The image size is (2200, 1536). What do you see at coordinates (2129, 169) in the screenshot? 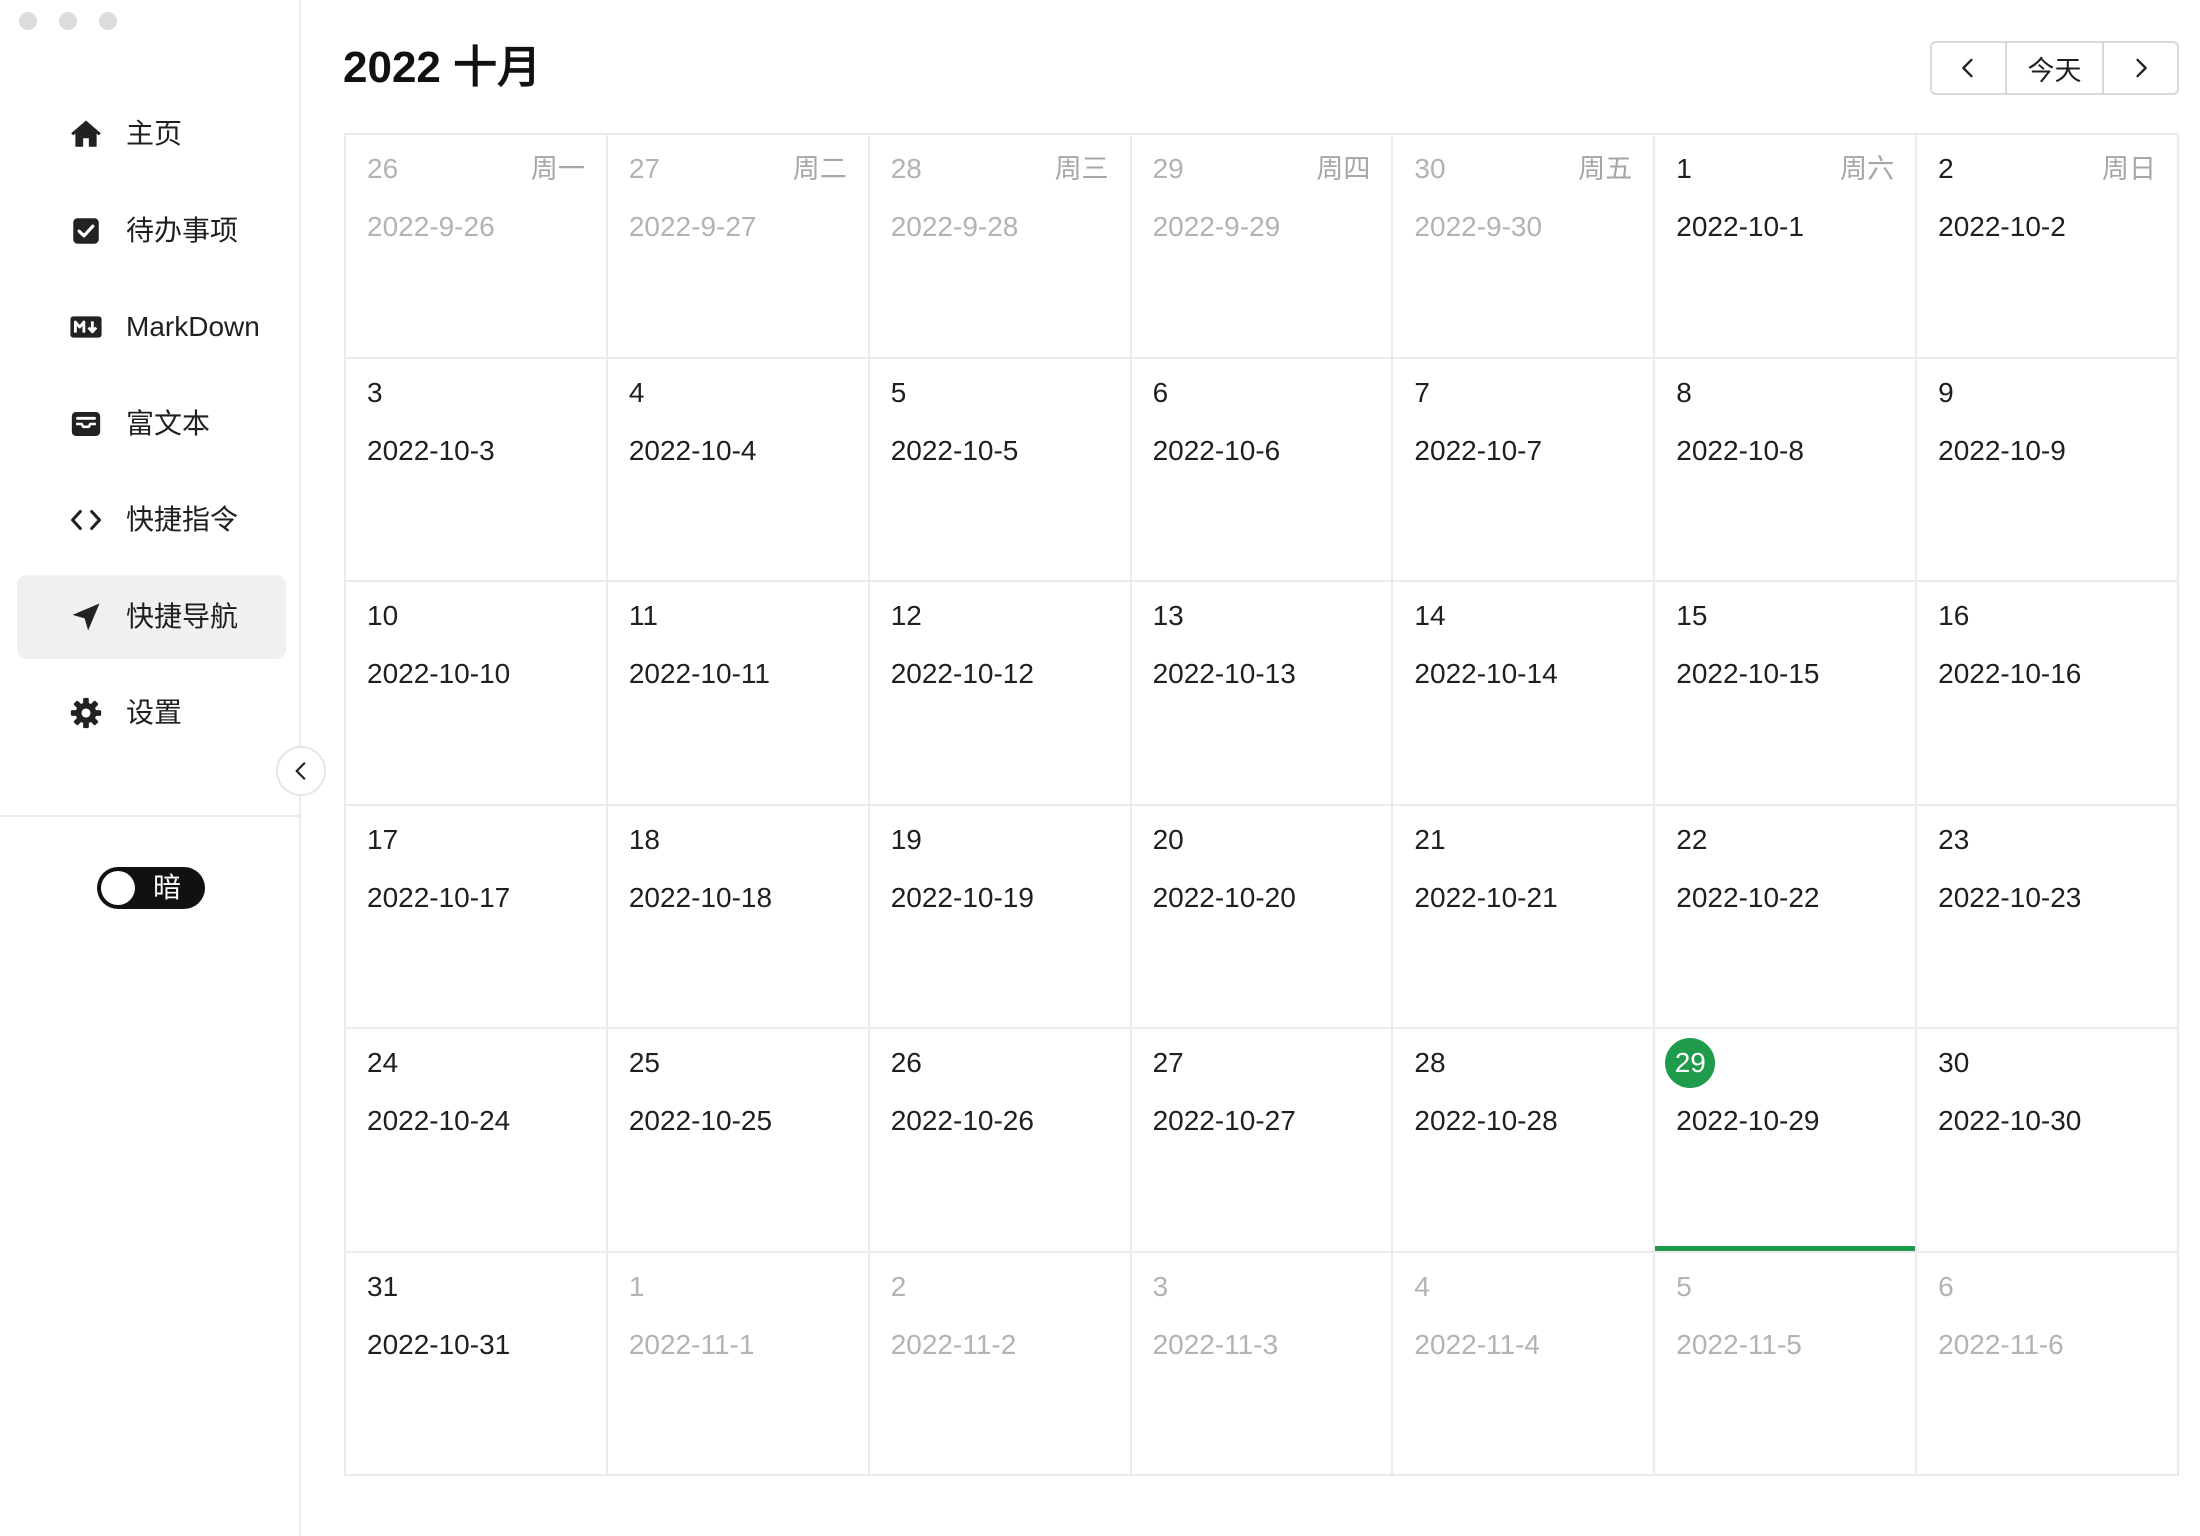
I see `weekday-label: 周日` at bounding box center [2129, 169].